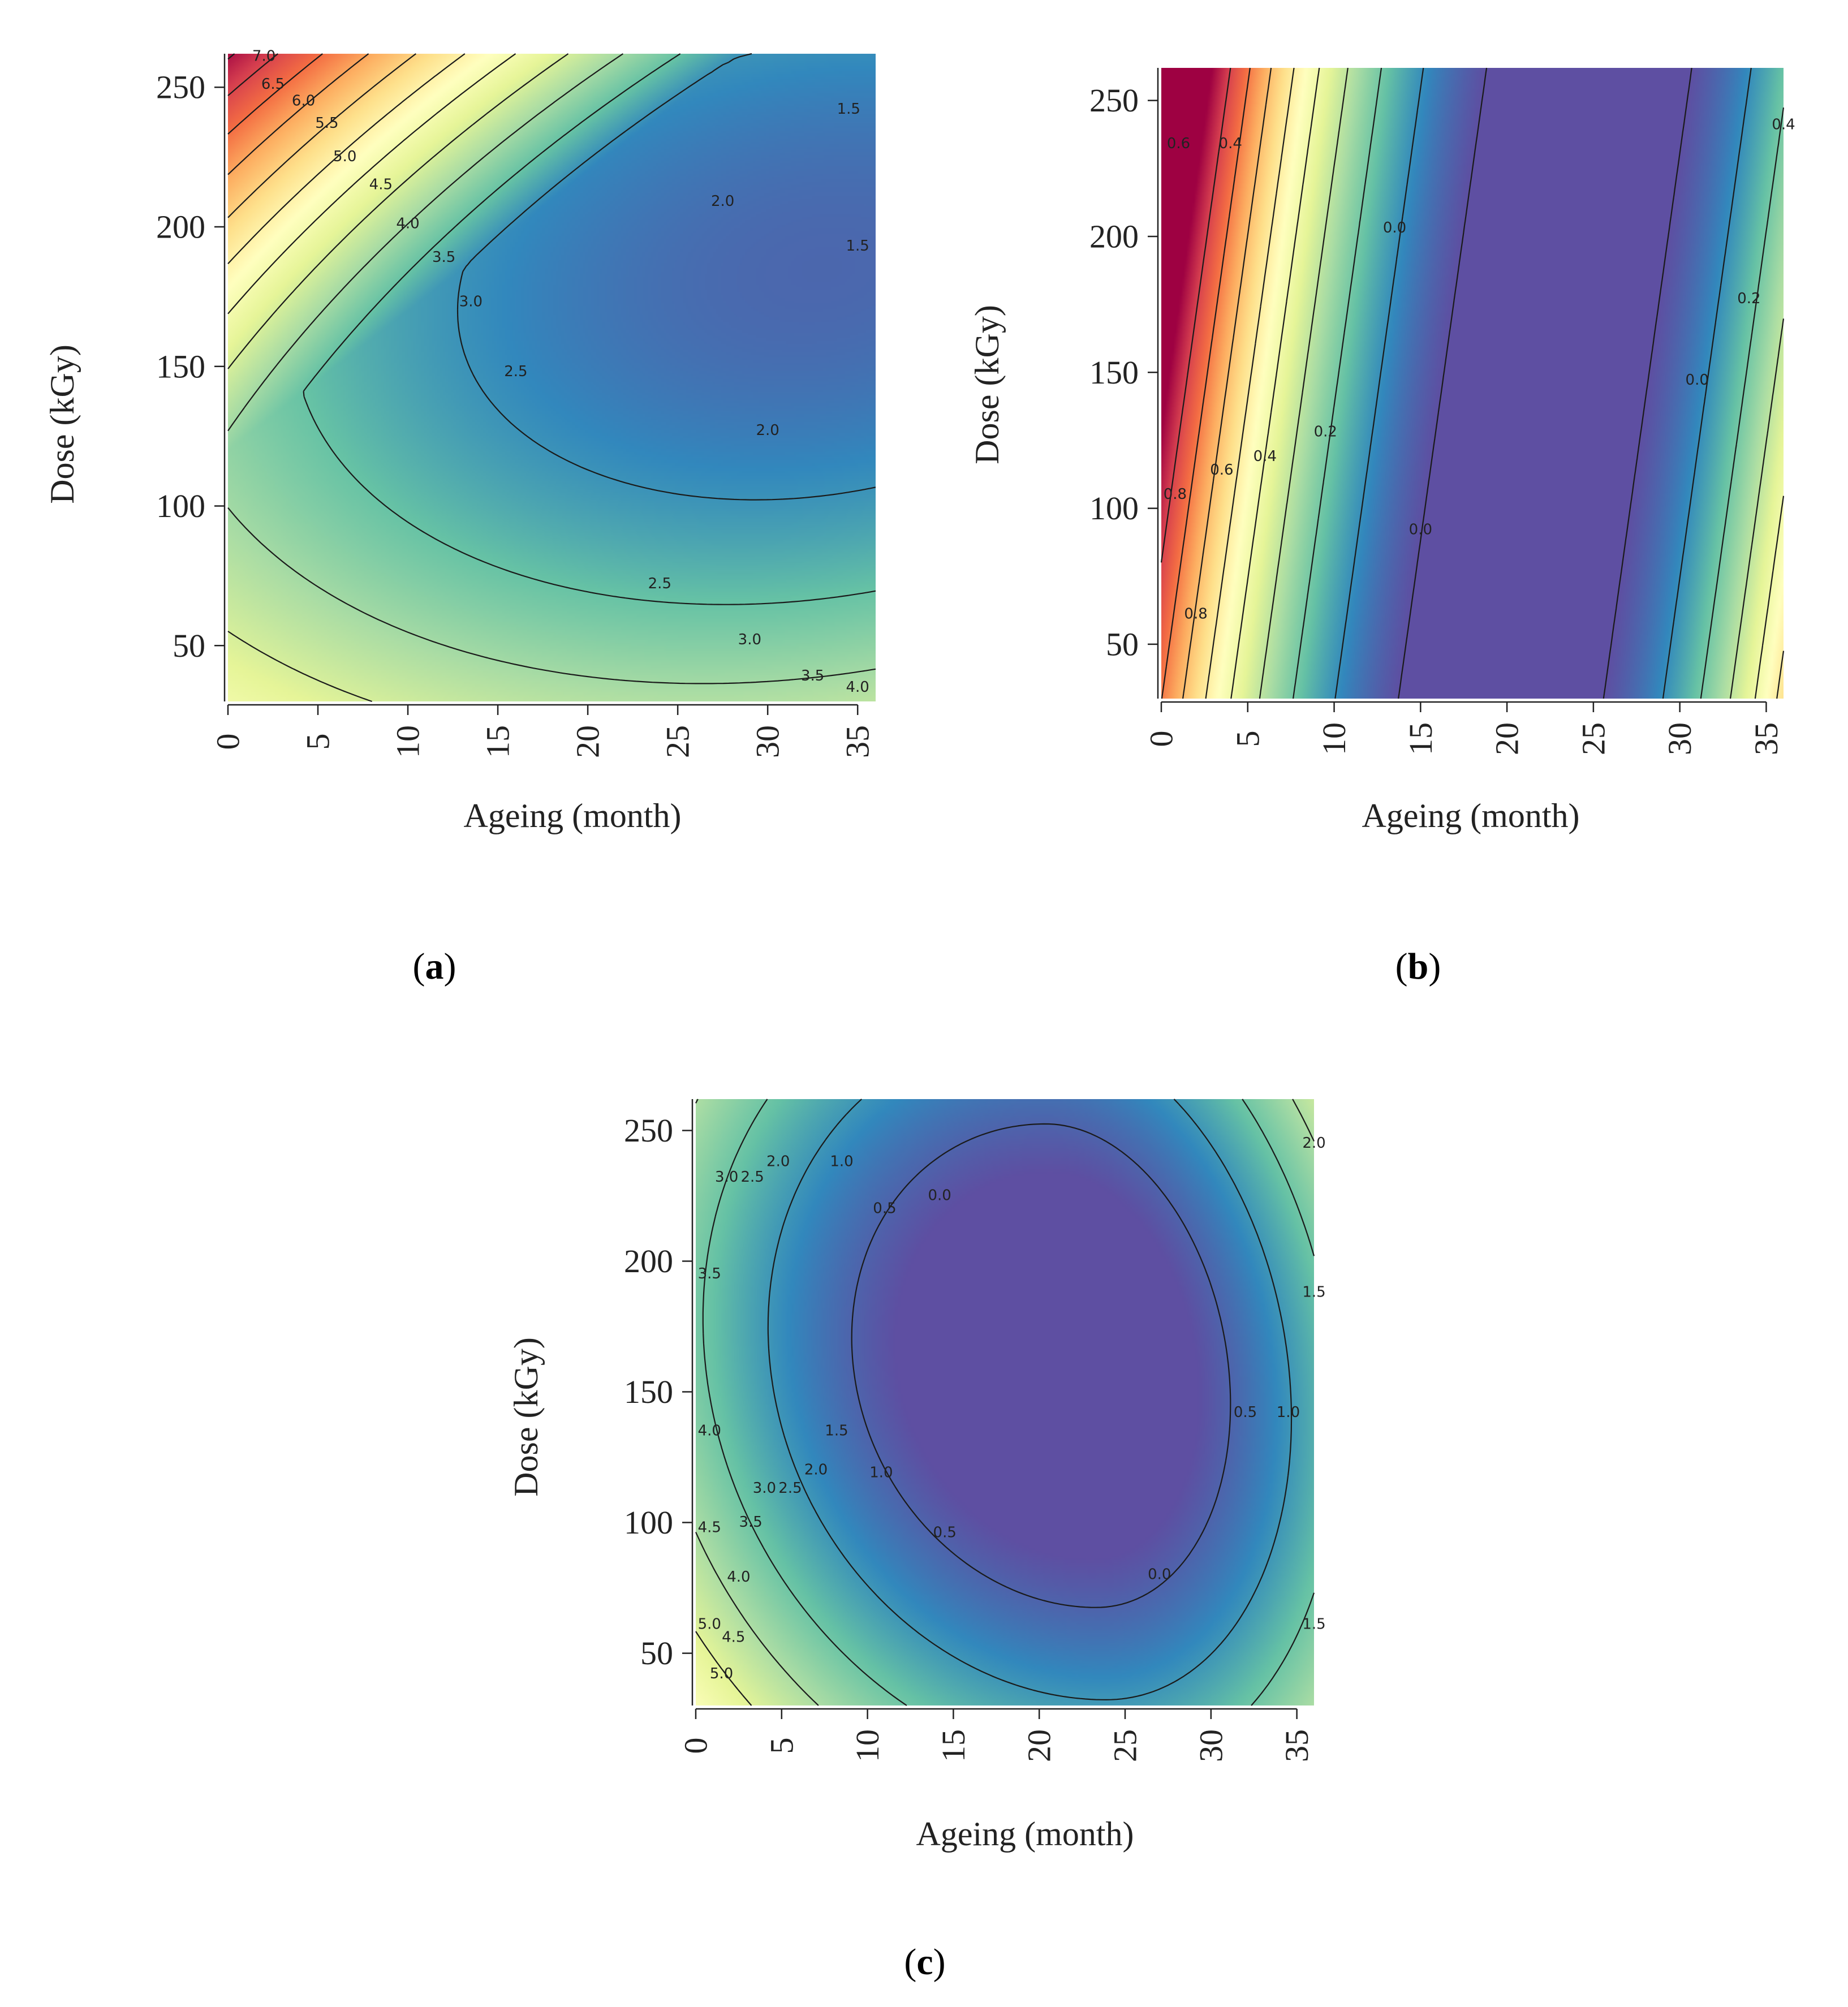 This screenshot has width=1848, height=2007. What do you see at coordinates (1114, 372) in the screenshot?
I see `chart-b-y-tick-label: 150` at bounding box center [1114, 372].